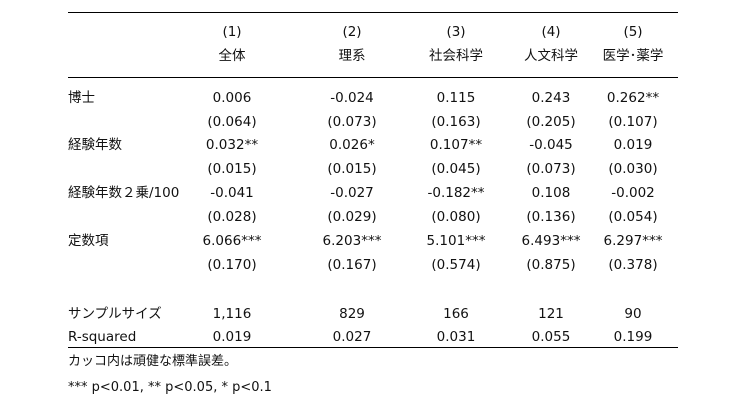  Describe the element at coordinates (352, 32) in the screenshot. I see `column-number: (2)` at that location.